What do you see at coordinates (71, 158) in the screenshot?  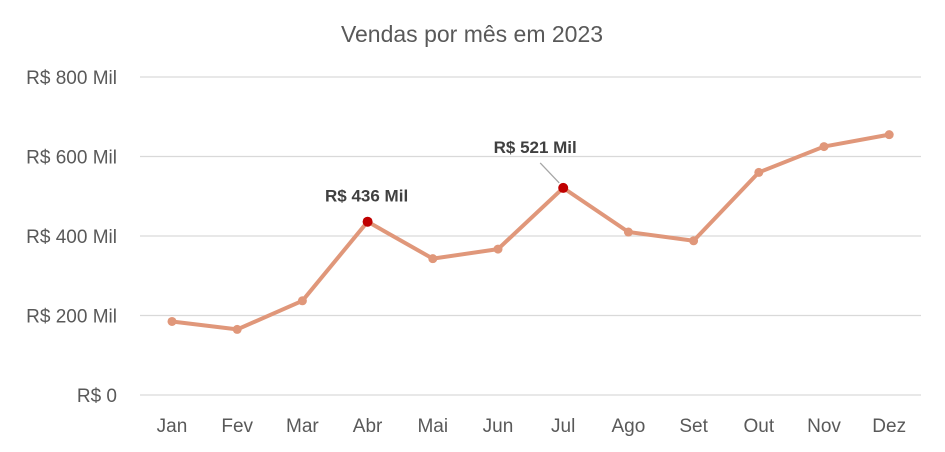 I see `y-tick-label: R$ 600 Mil` at bounding box center [71, 158].